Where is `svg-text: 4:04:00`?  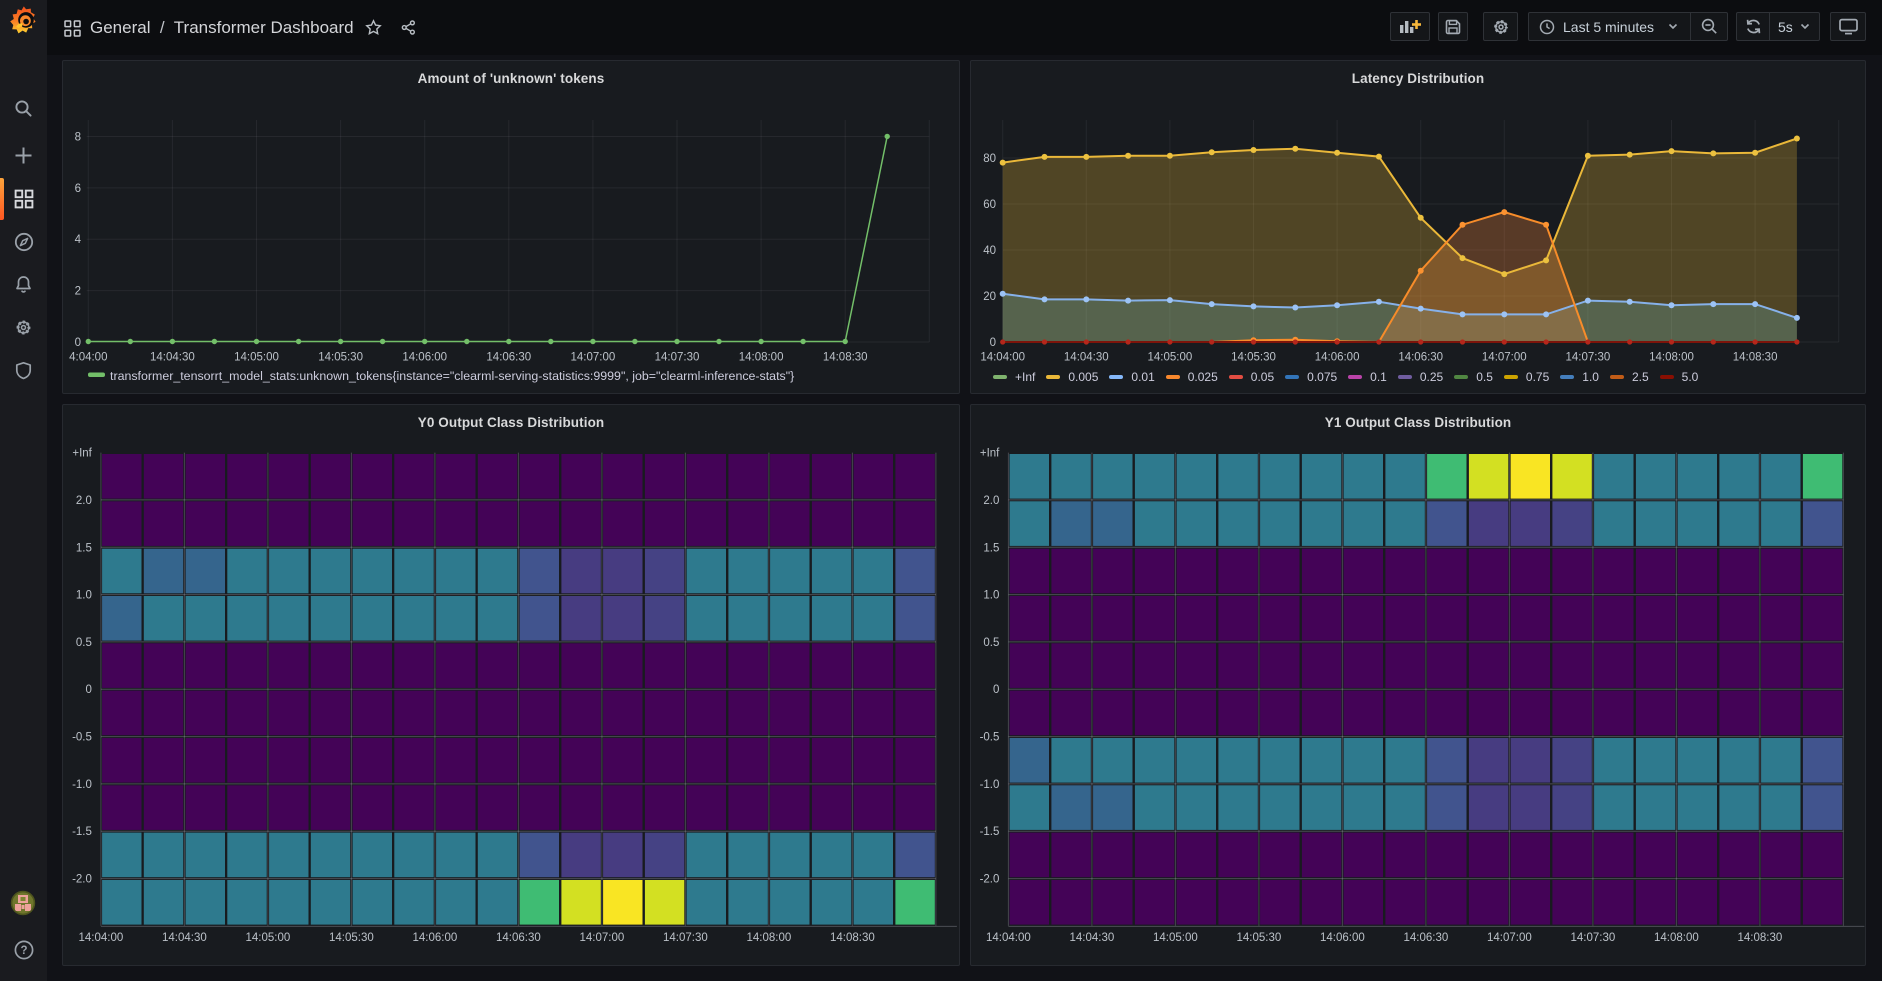 svg-text: 4:04:00 is located at coordinates (88, 358).